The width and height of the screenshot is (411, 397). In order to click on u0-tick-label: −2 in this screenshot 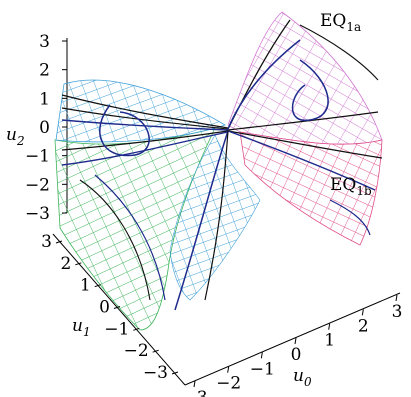, I will do `click(228, 384)`.